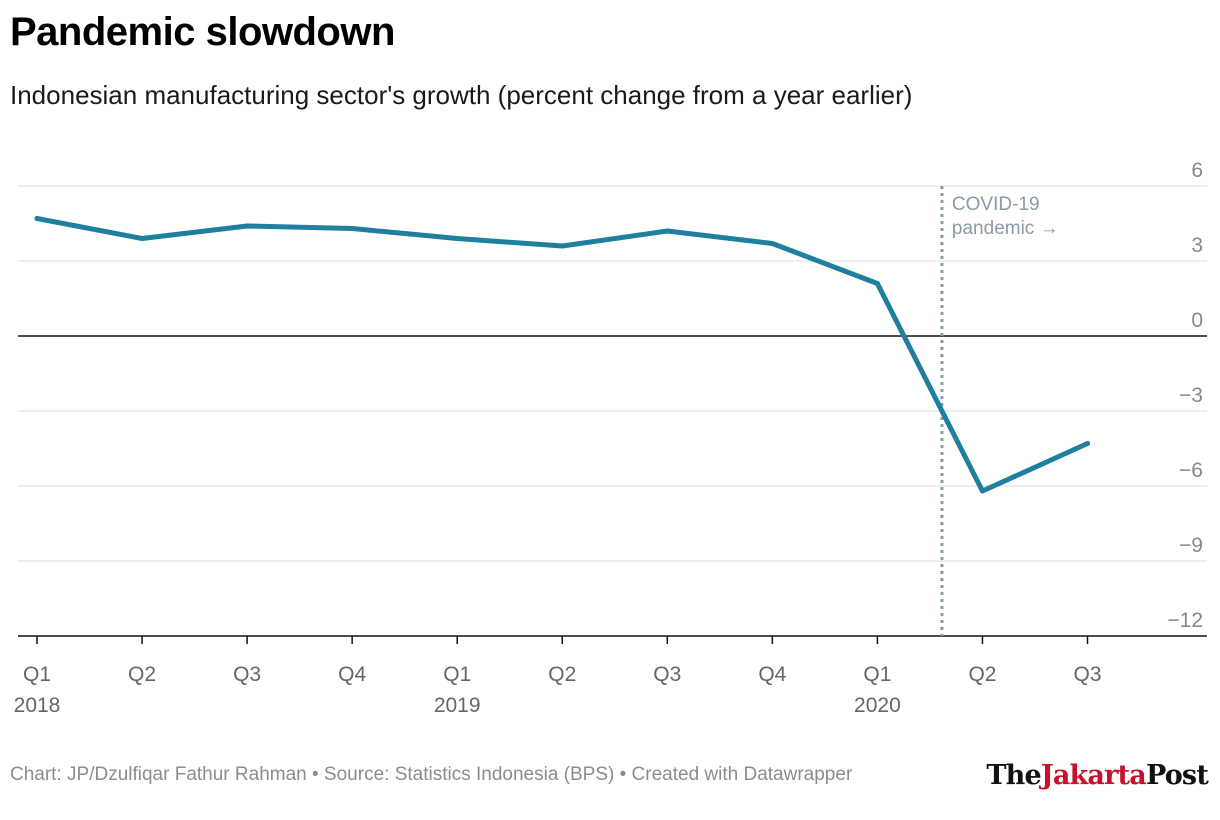 The width and height of the screenshot is (1220, 820). I want to click on logo-the: The, so click(1013, 775).